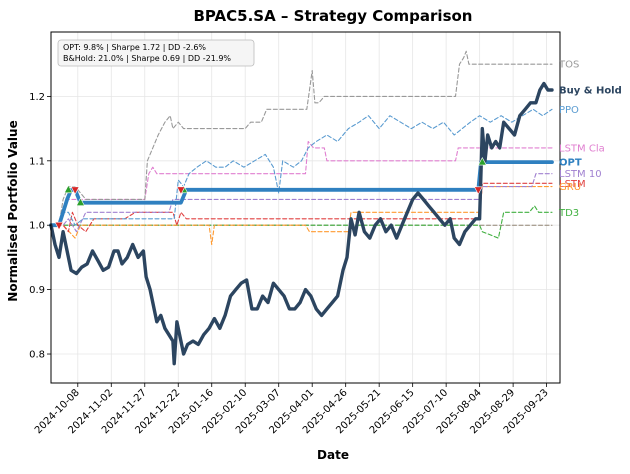  Describe the element at coordinates (13, 210) in the screenshot. I see `y-axis-label: Normalised Portfolio Value` at that location.